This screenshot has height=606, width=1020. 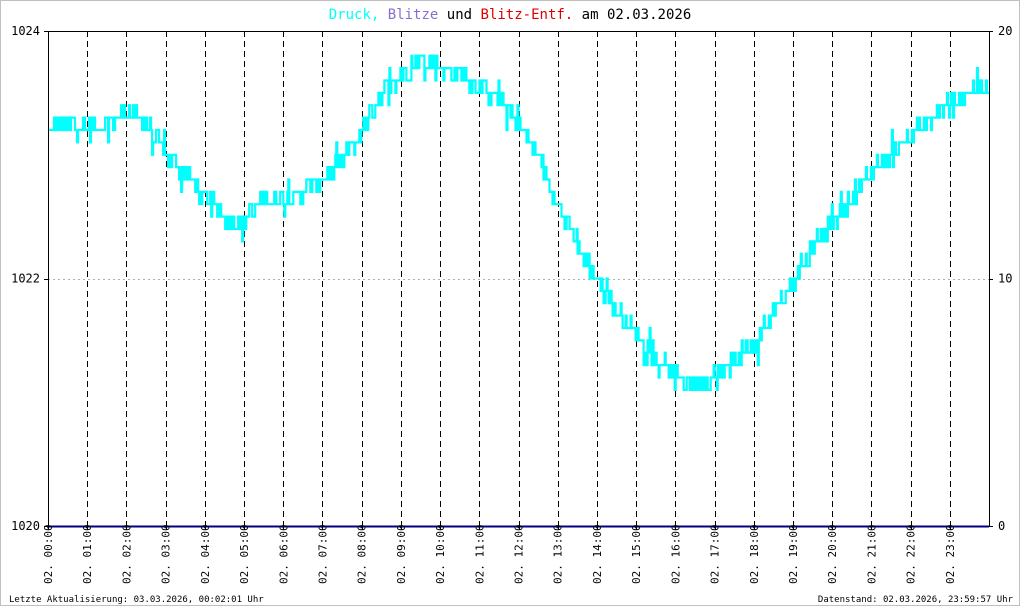 What do you see at coordinates (413, 15) in the screenshot?
I see `title-blitze: Blitze` at bounding box center [413, 15].